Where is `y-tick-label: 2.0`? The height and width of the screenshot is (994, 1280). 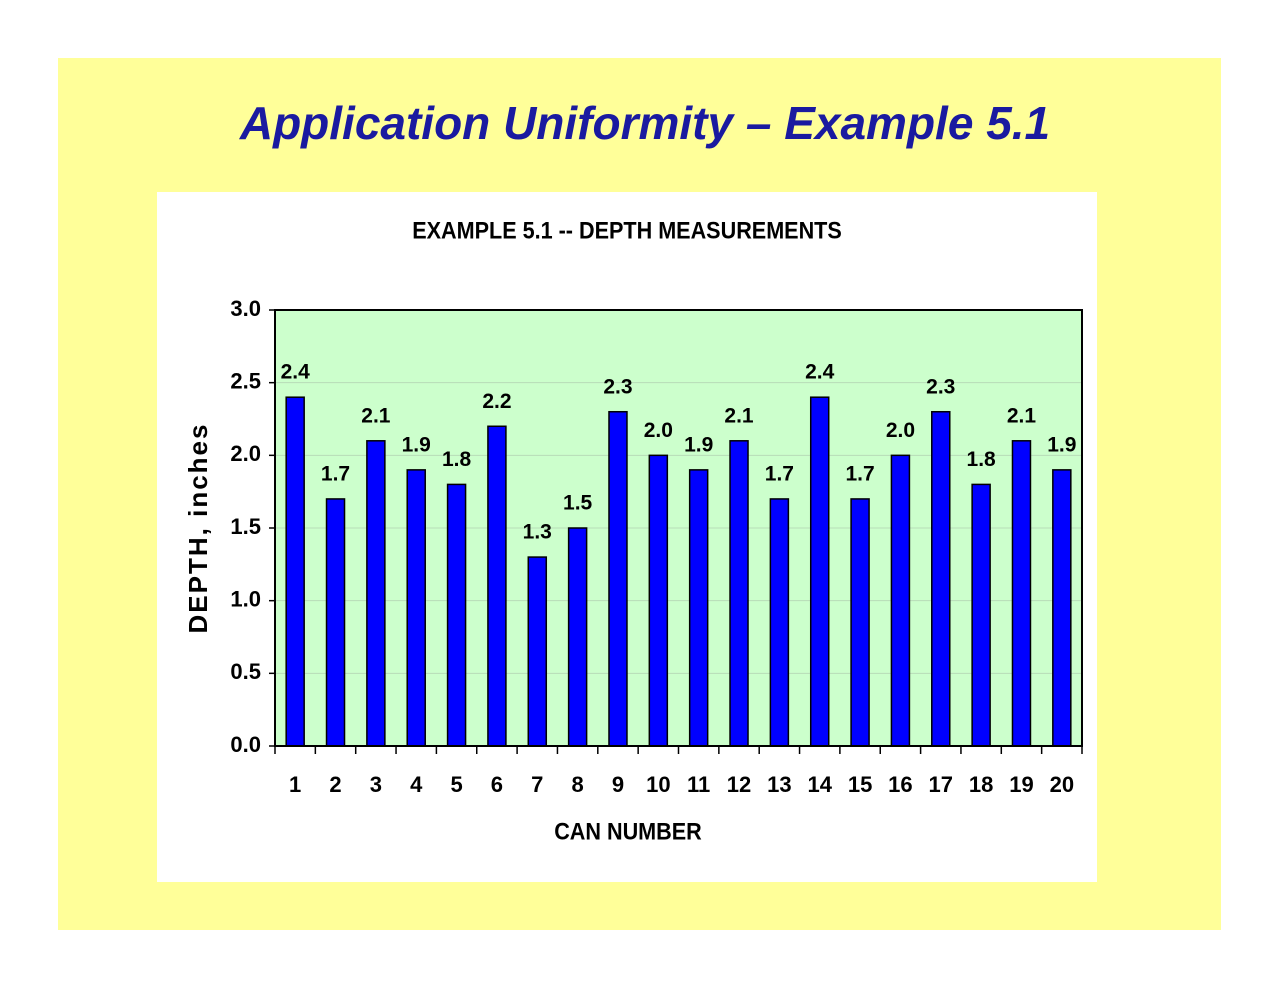
y-tick-label: 2.0 is located at coordinates (245, 453).